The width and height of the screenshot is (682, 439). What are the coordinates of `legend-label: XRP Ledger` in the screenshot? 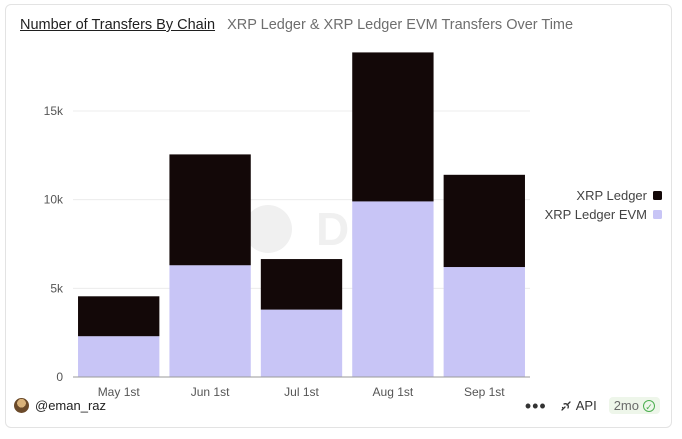 It's located at (611, 195).